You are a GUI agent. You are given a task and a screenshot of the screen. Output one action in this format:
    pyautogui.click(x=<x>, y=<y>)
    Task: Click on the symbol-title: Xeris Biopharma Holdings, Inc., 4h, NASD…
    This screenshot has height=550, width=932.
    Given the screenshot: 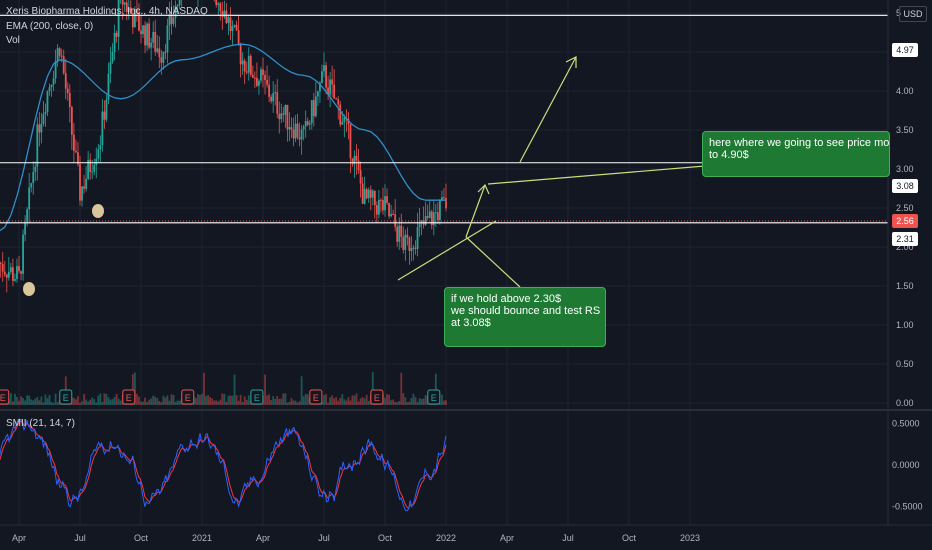 What is the action you would take?
    pyautogui.click(x=107, y=11)
    